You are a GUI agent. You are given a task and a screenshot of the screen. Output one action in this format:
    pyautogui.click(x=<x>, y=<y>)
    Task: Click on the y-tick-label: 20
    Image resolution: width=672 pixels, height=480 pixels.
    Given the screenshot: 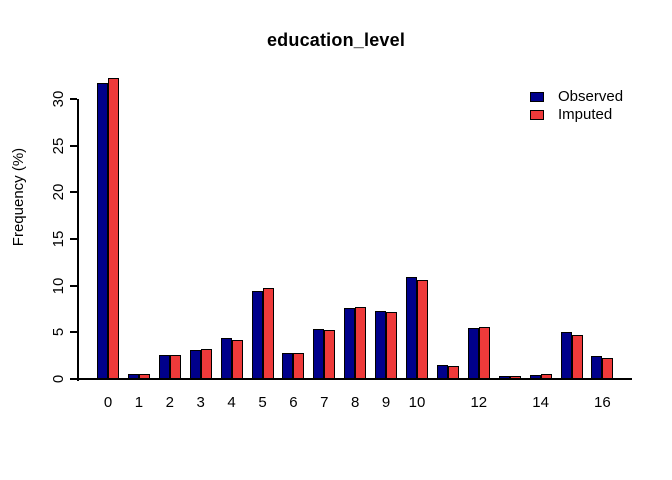 What is the action you would take?
    pyautogui.click(x=58, y=192)
    